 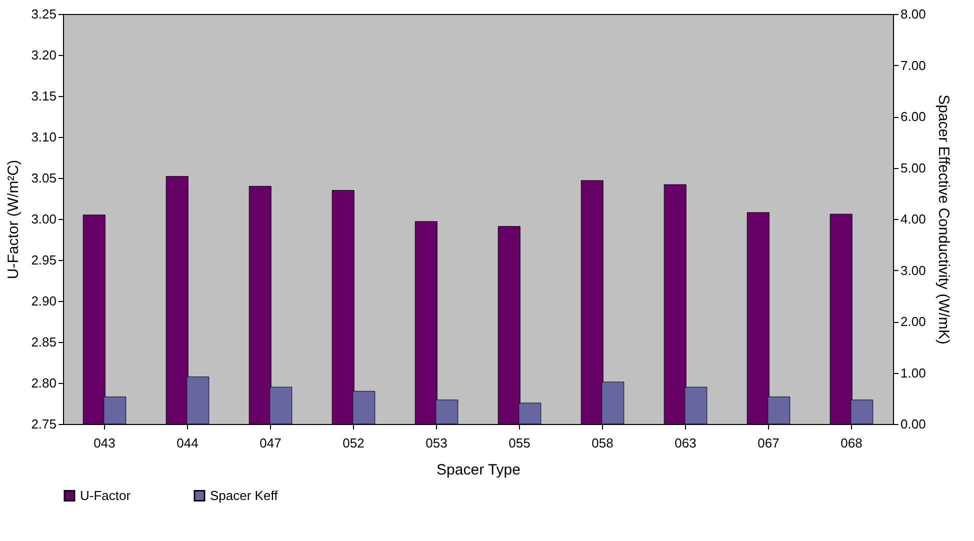 What do you see at coordinates (478, 470) in the screenshot?
I see `x-axis-title: Spacer Type` at bounding box center [478, 470].